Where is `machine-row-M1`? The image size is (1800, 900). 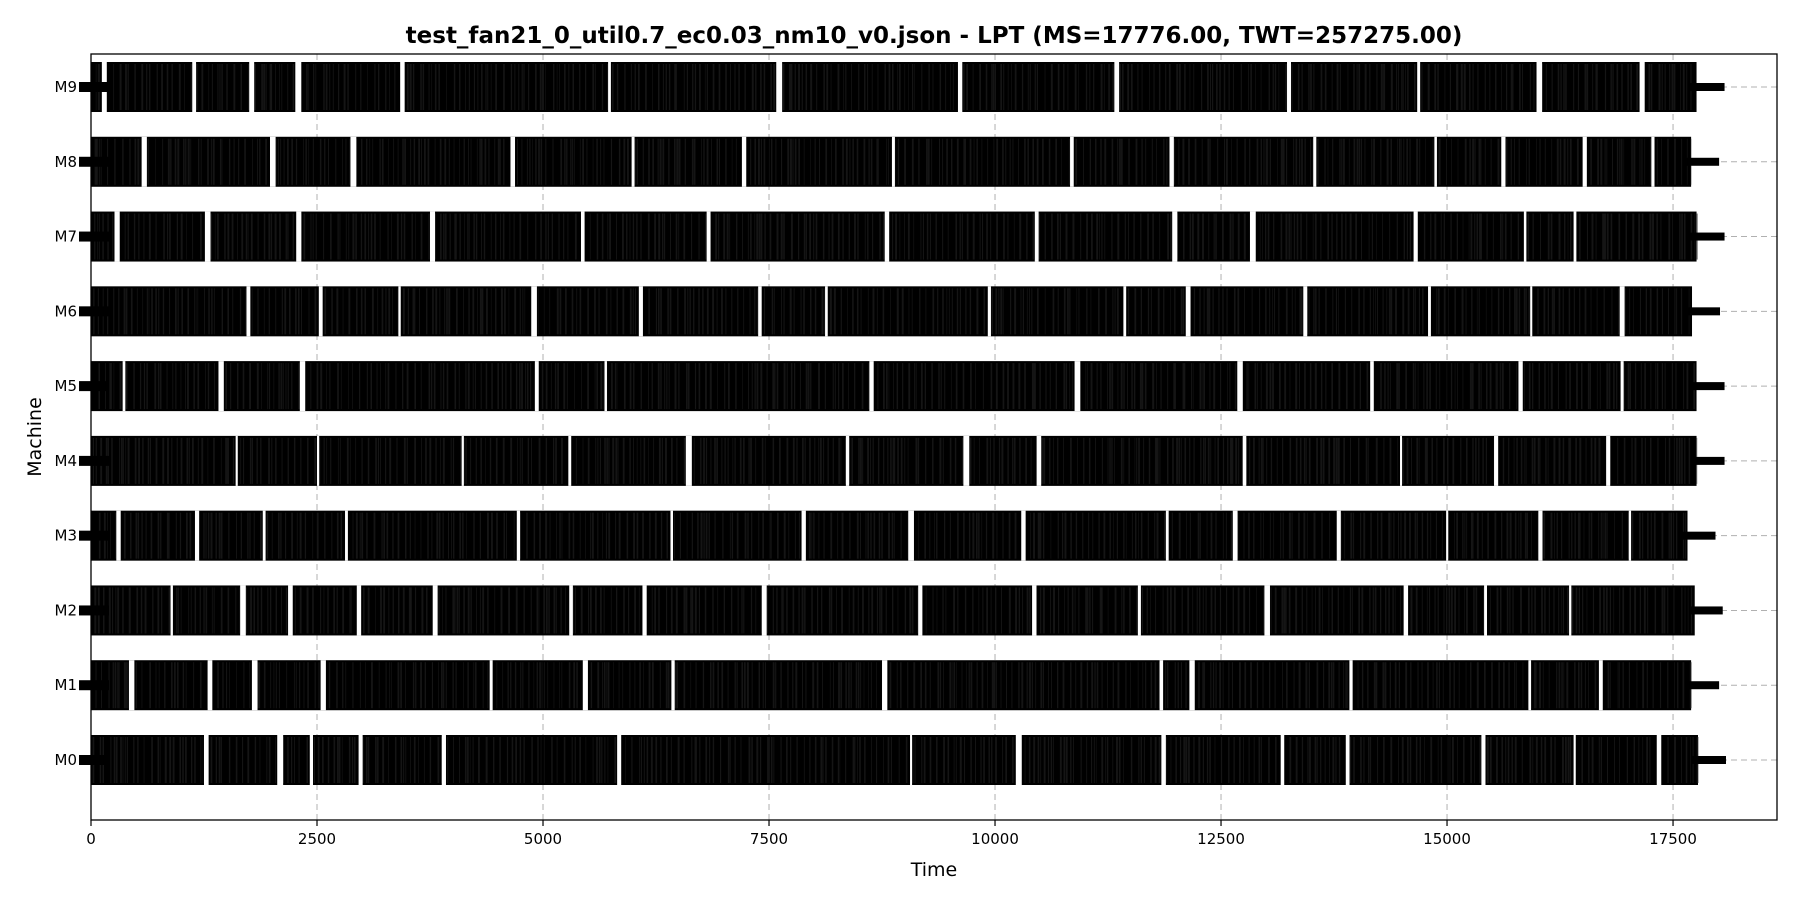
machine-row-M1 is located at coordinates (885, 685).